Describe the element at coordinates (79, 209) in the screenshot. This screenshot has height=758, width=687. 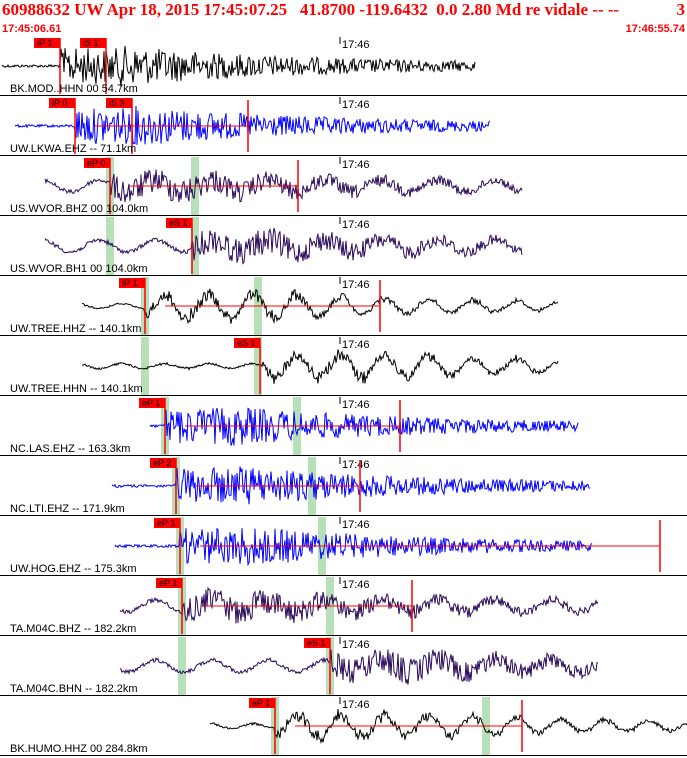
I see `station-channel-label: US.WVOR.BHZ 00 104.0km` at that location.